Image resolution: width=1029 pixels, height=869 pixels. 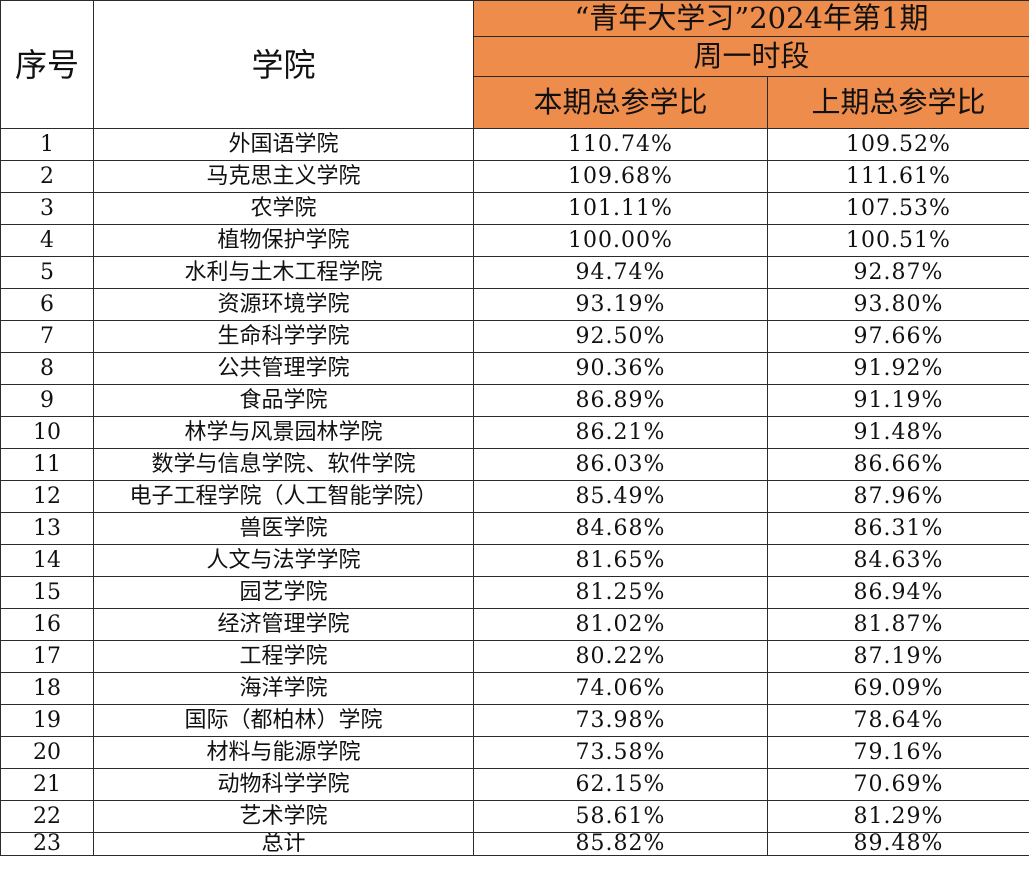 What do you see at coordinates (620, 102) in the screenshot?
I see `header-current: 本期总参学比` at bounding box center [620, 102].